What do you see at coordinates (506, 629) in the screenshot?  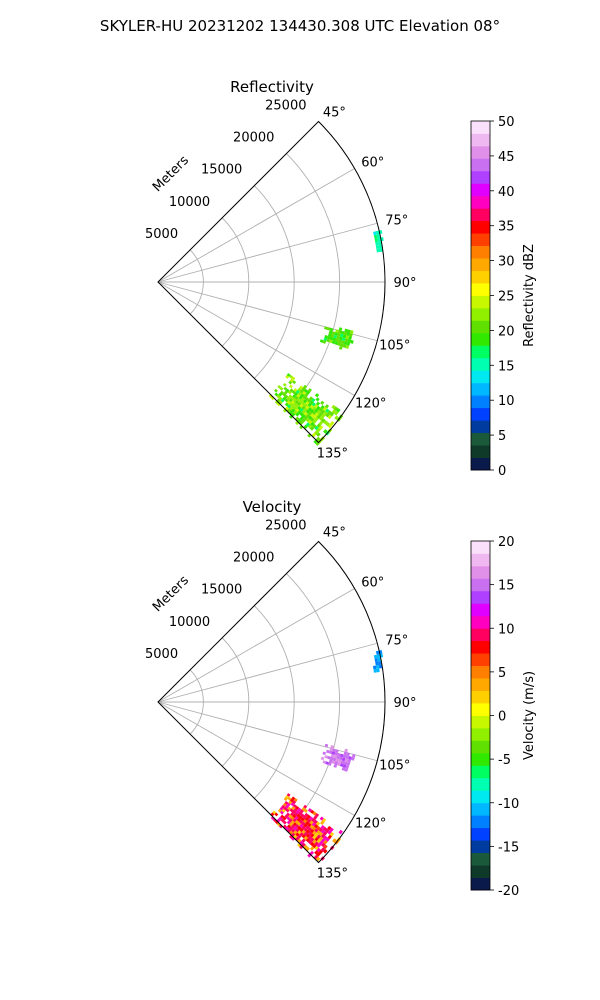 I see `colorbar-tick-label: 10` at bounding box center [506, 629].